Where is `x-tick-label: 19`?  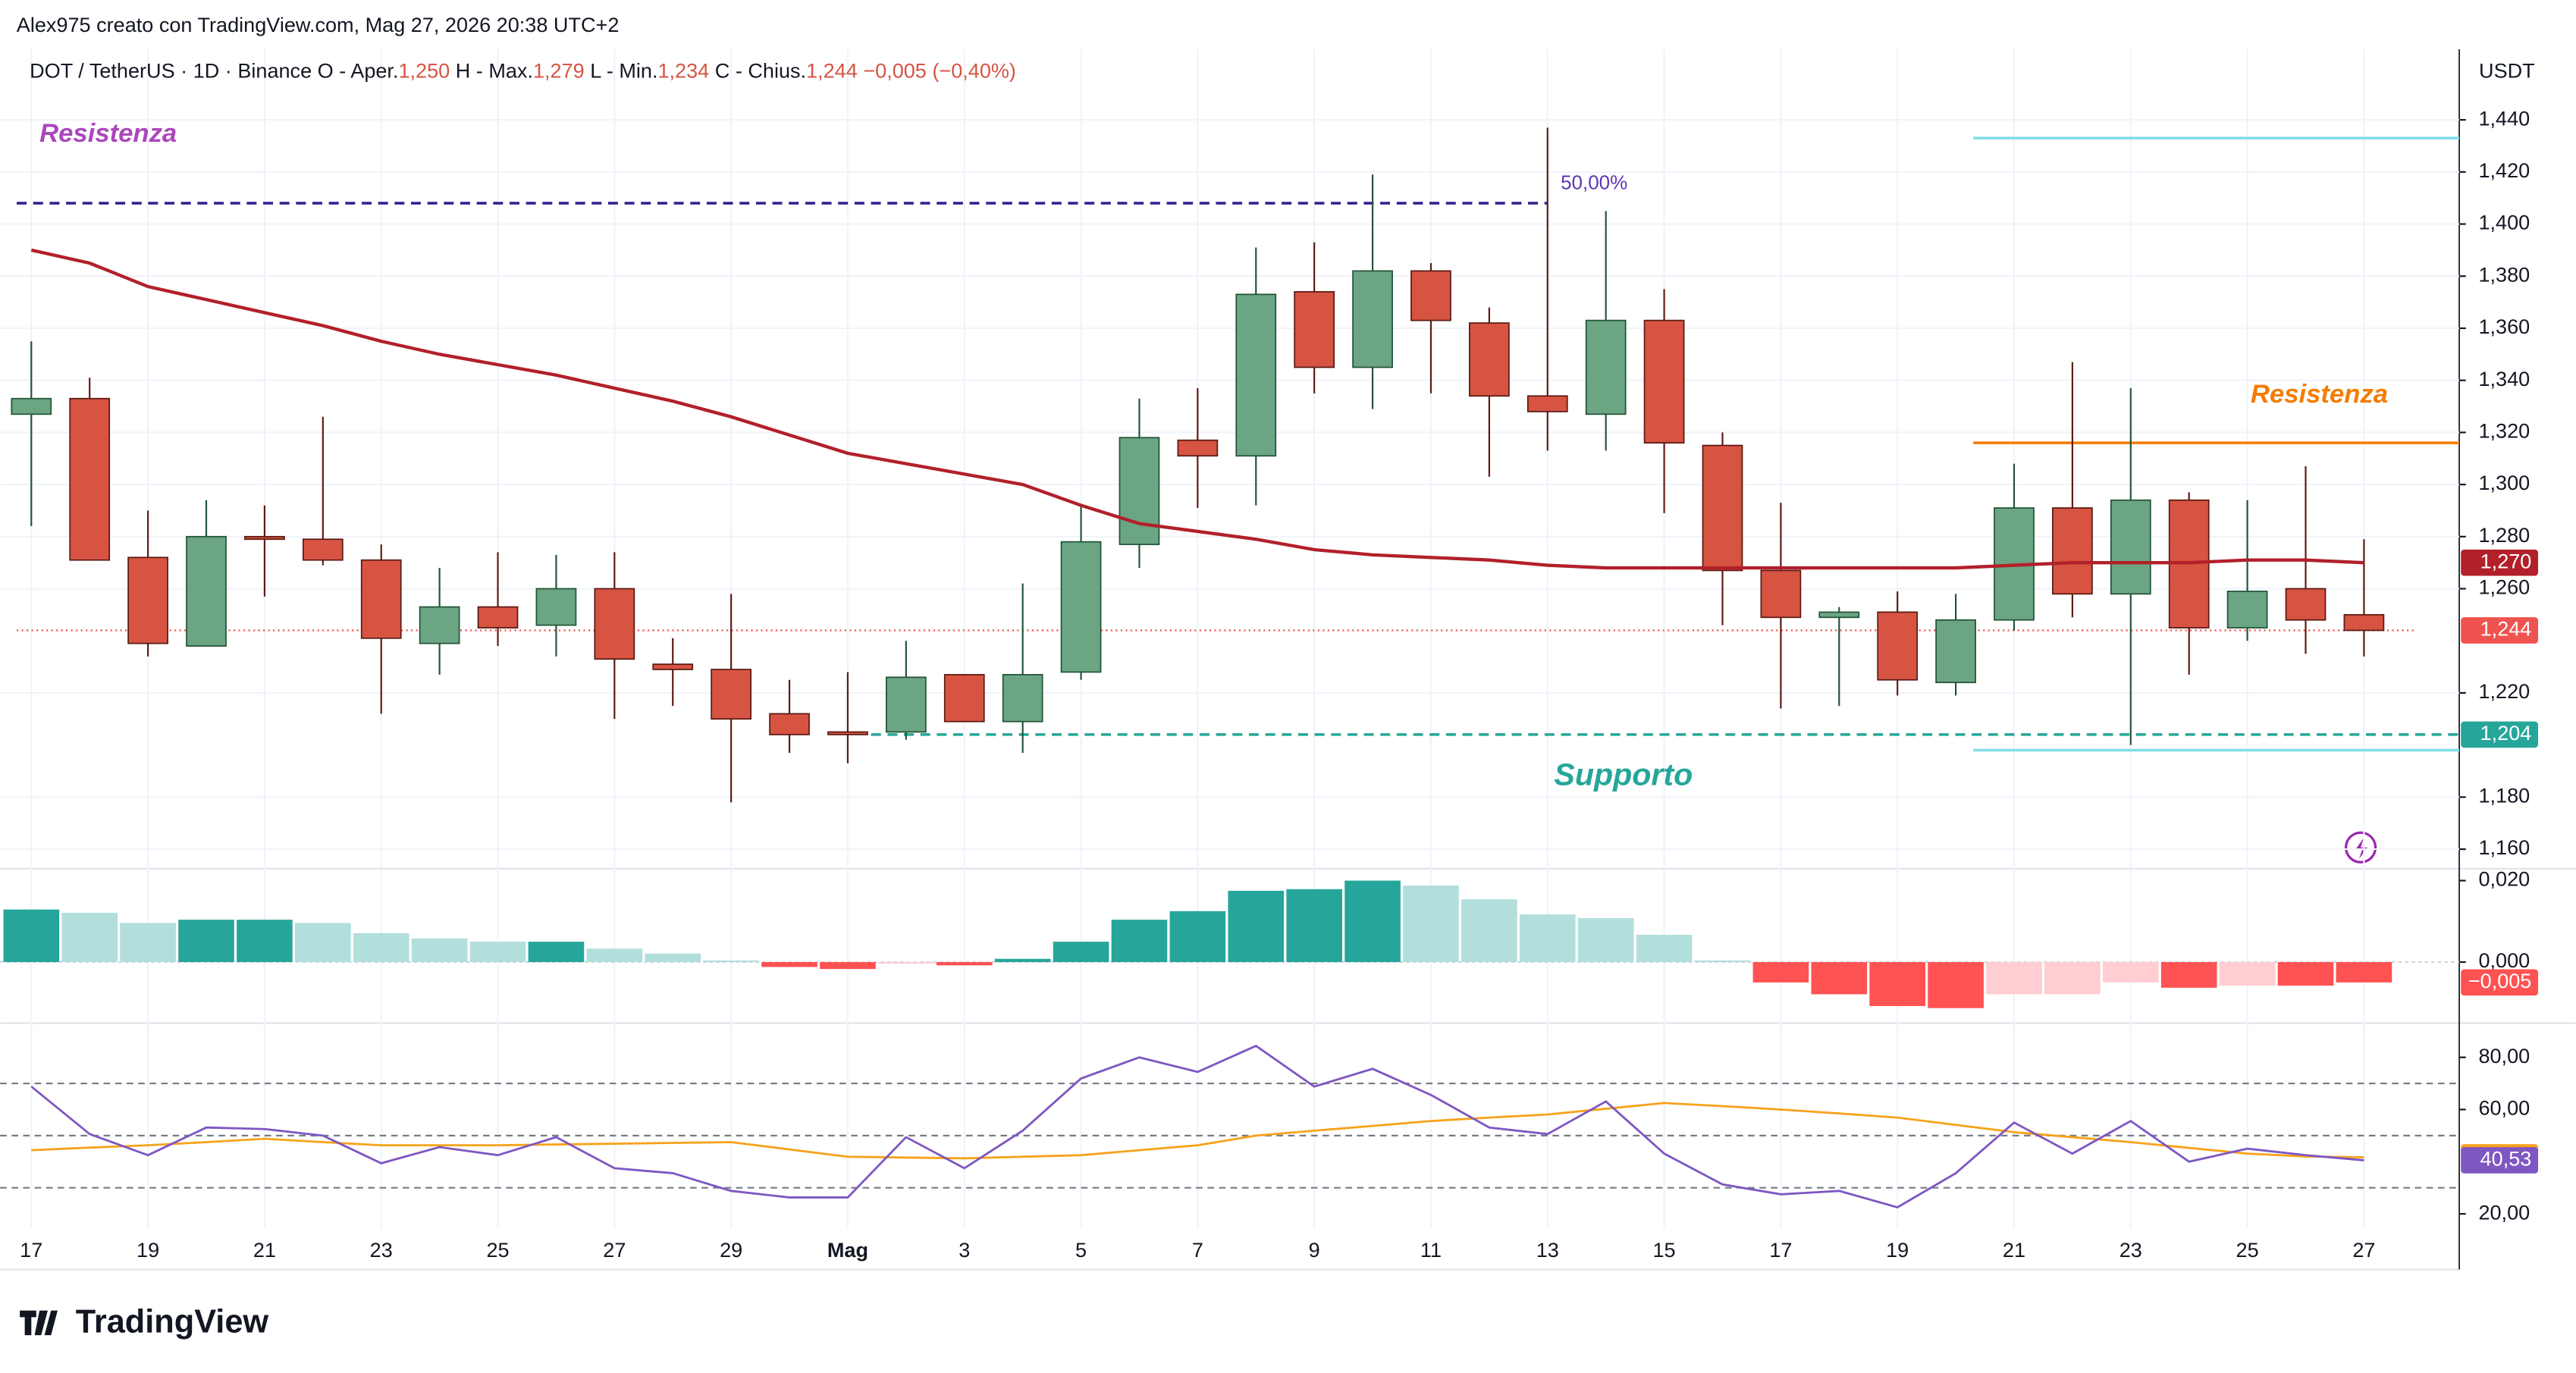
x-tick-label: 19 is located at coordinates (1897, 1250).